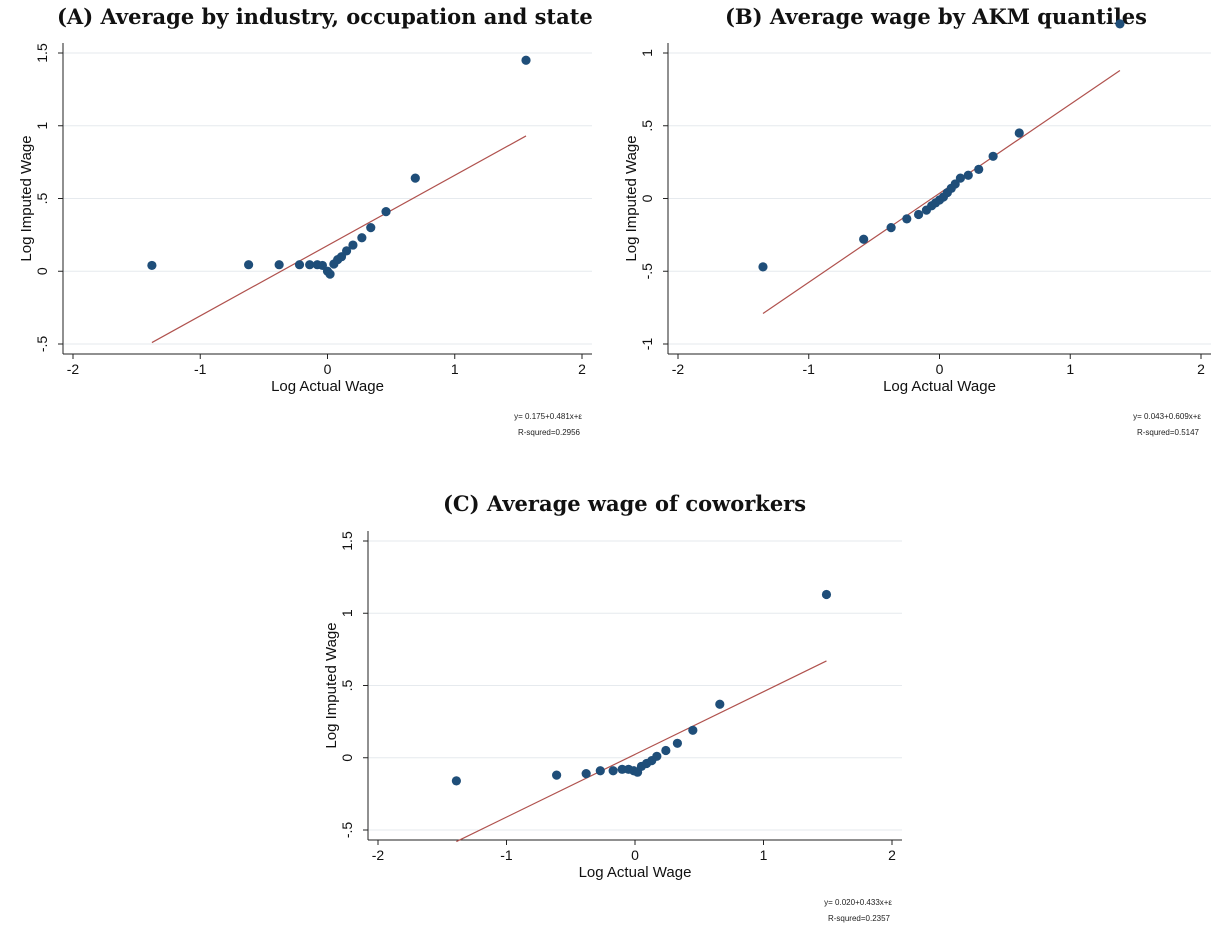 Image resolution: width=1225 pixels, height=948 pixels. I want to click on fit-equation: y= 0.043+0.609x+ε, so click(1167, 416).